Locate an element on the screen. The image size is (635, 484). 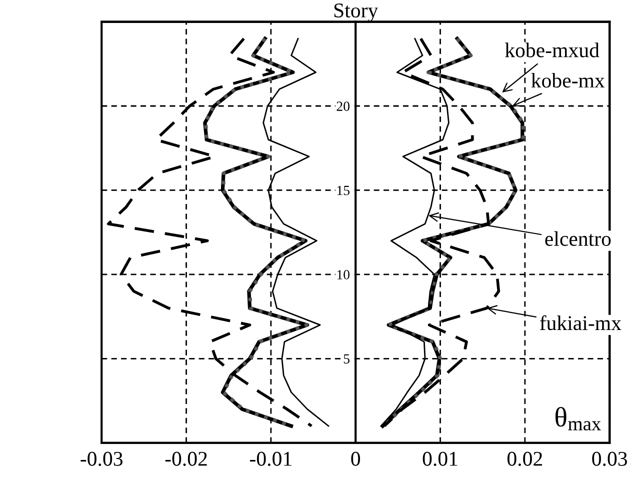
annotation: kobe-mxud is located at coordinates (552, 50).